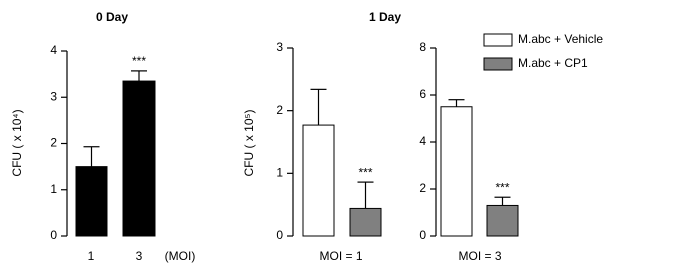 Image resolution: width=687 pixels, height=278 pixels. I want to click on y-tick-label: 8, so click(422, 47).